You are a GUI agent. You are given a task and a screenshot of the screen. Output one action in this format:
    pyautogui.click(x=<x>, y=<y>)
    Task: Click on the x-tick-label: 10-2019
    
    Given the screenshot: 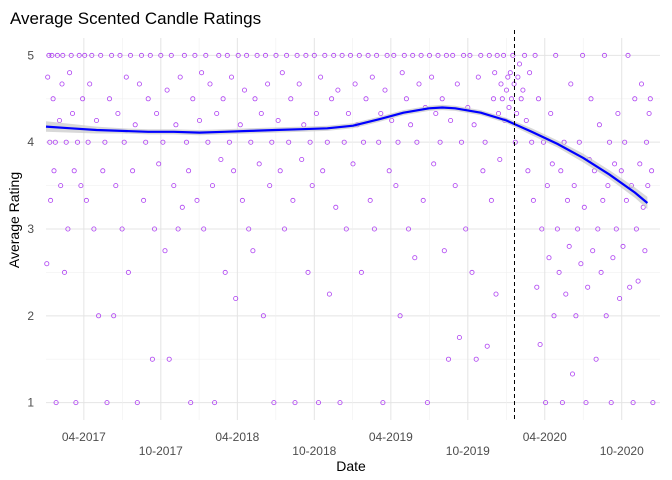 What is the action you would take?
    pyautogui.click(x=468, y=451)
    